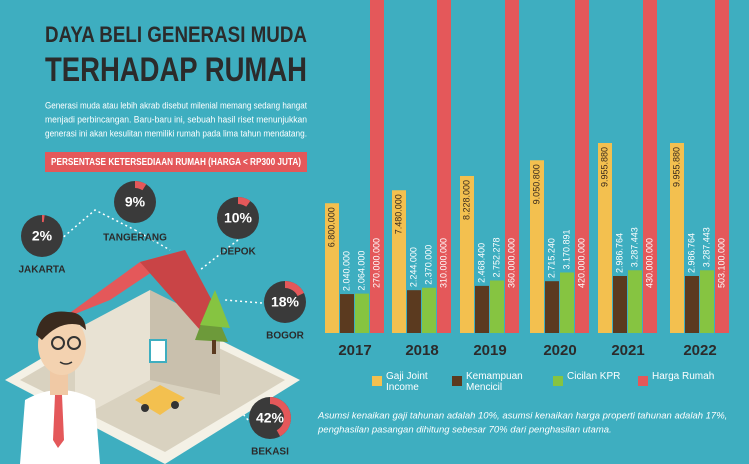 The image size is (749, 464). Describe the element at coordinates (466, 200) in the screenshot. I see `value-label: 8.228.000` at that location.